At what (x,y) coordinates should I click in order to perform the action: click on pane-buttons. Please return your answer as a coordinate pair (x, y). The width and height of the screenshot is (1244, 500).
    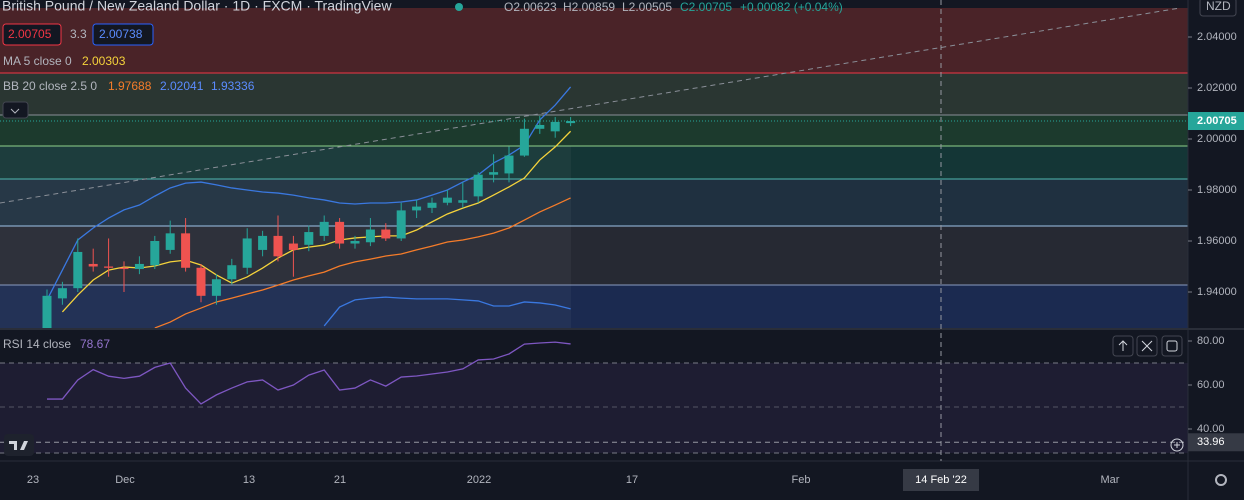
    Looking at the image, I should click on (1147, 346).